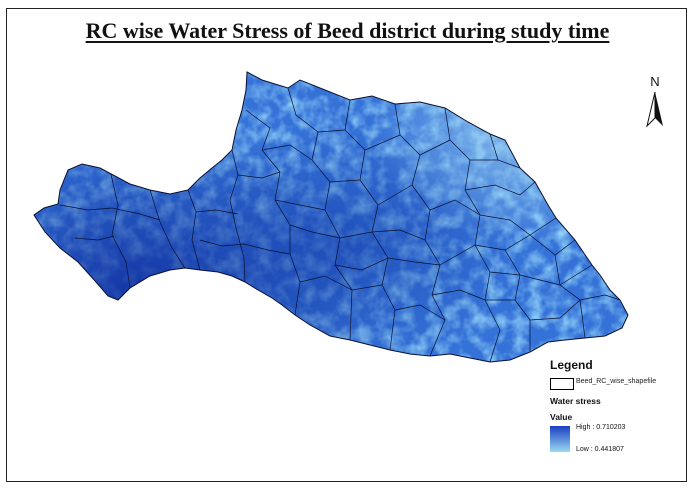 This screenshot has width=695, height=490. Describe the element at coordinates (616, 381) in the screenshot. I see `shapefile-label: Beed_RC_wise_shapefile` at that location.